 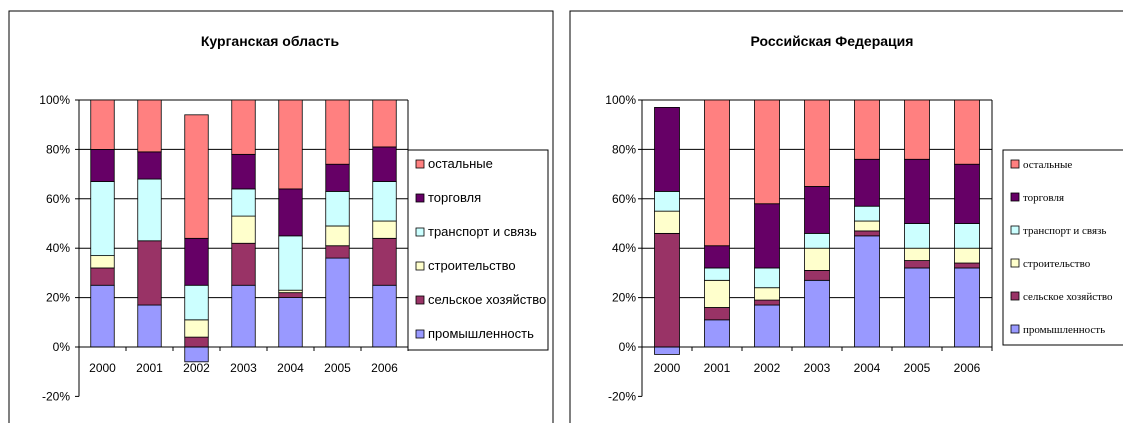 What do you see at coordinates (917, 368) in the screenshot?
I see `right-x-tick-label: 2005` at bounding box center [917, 368].